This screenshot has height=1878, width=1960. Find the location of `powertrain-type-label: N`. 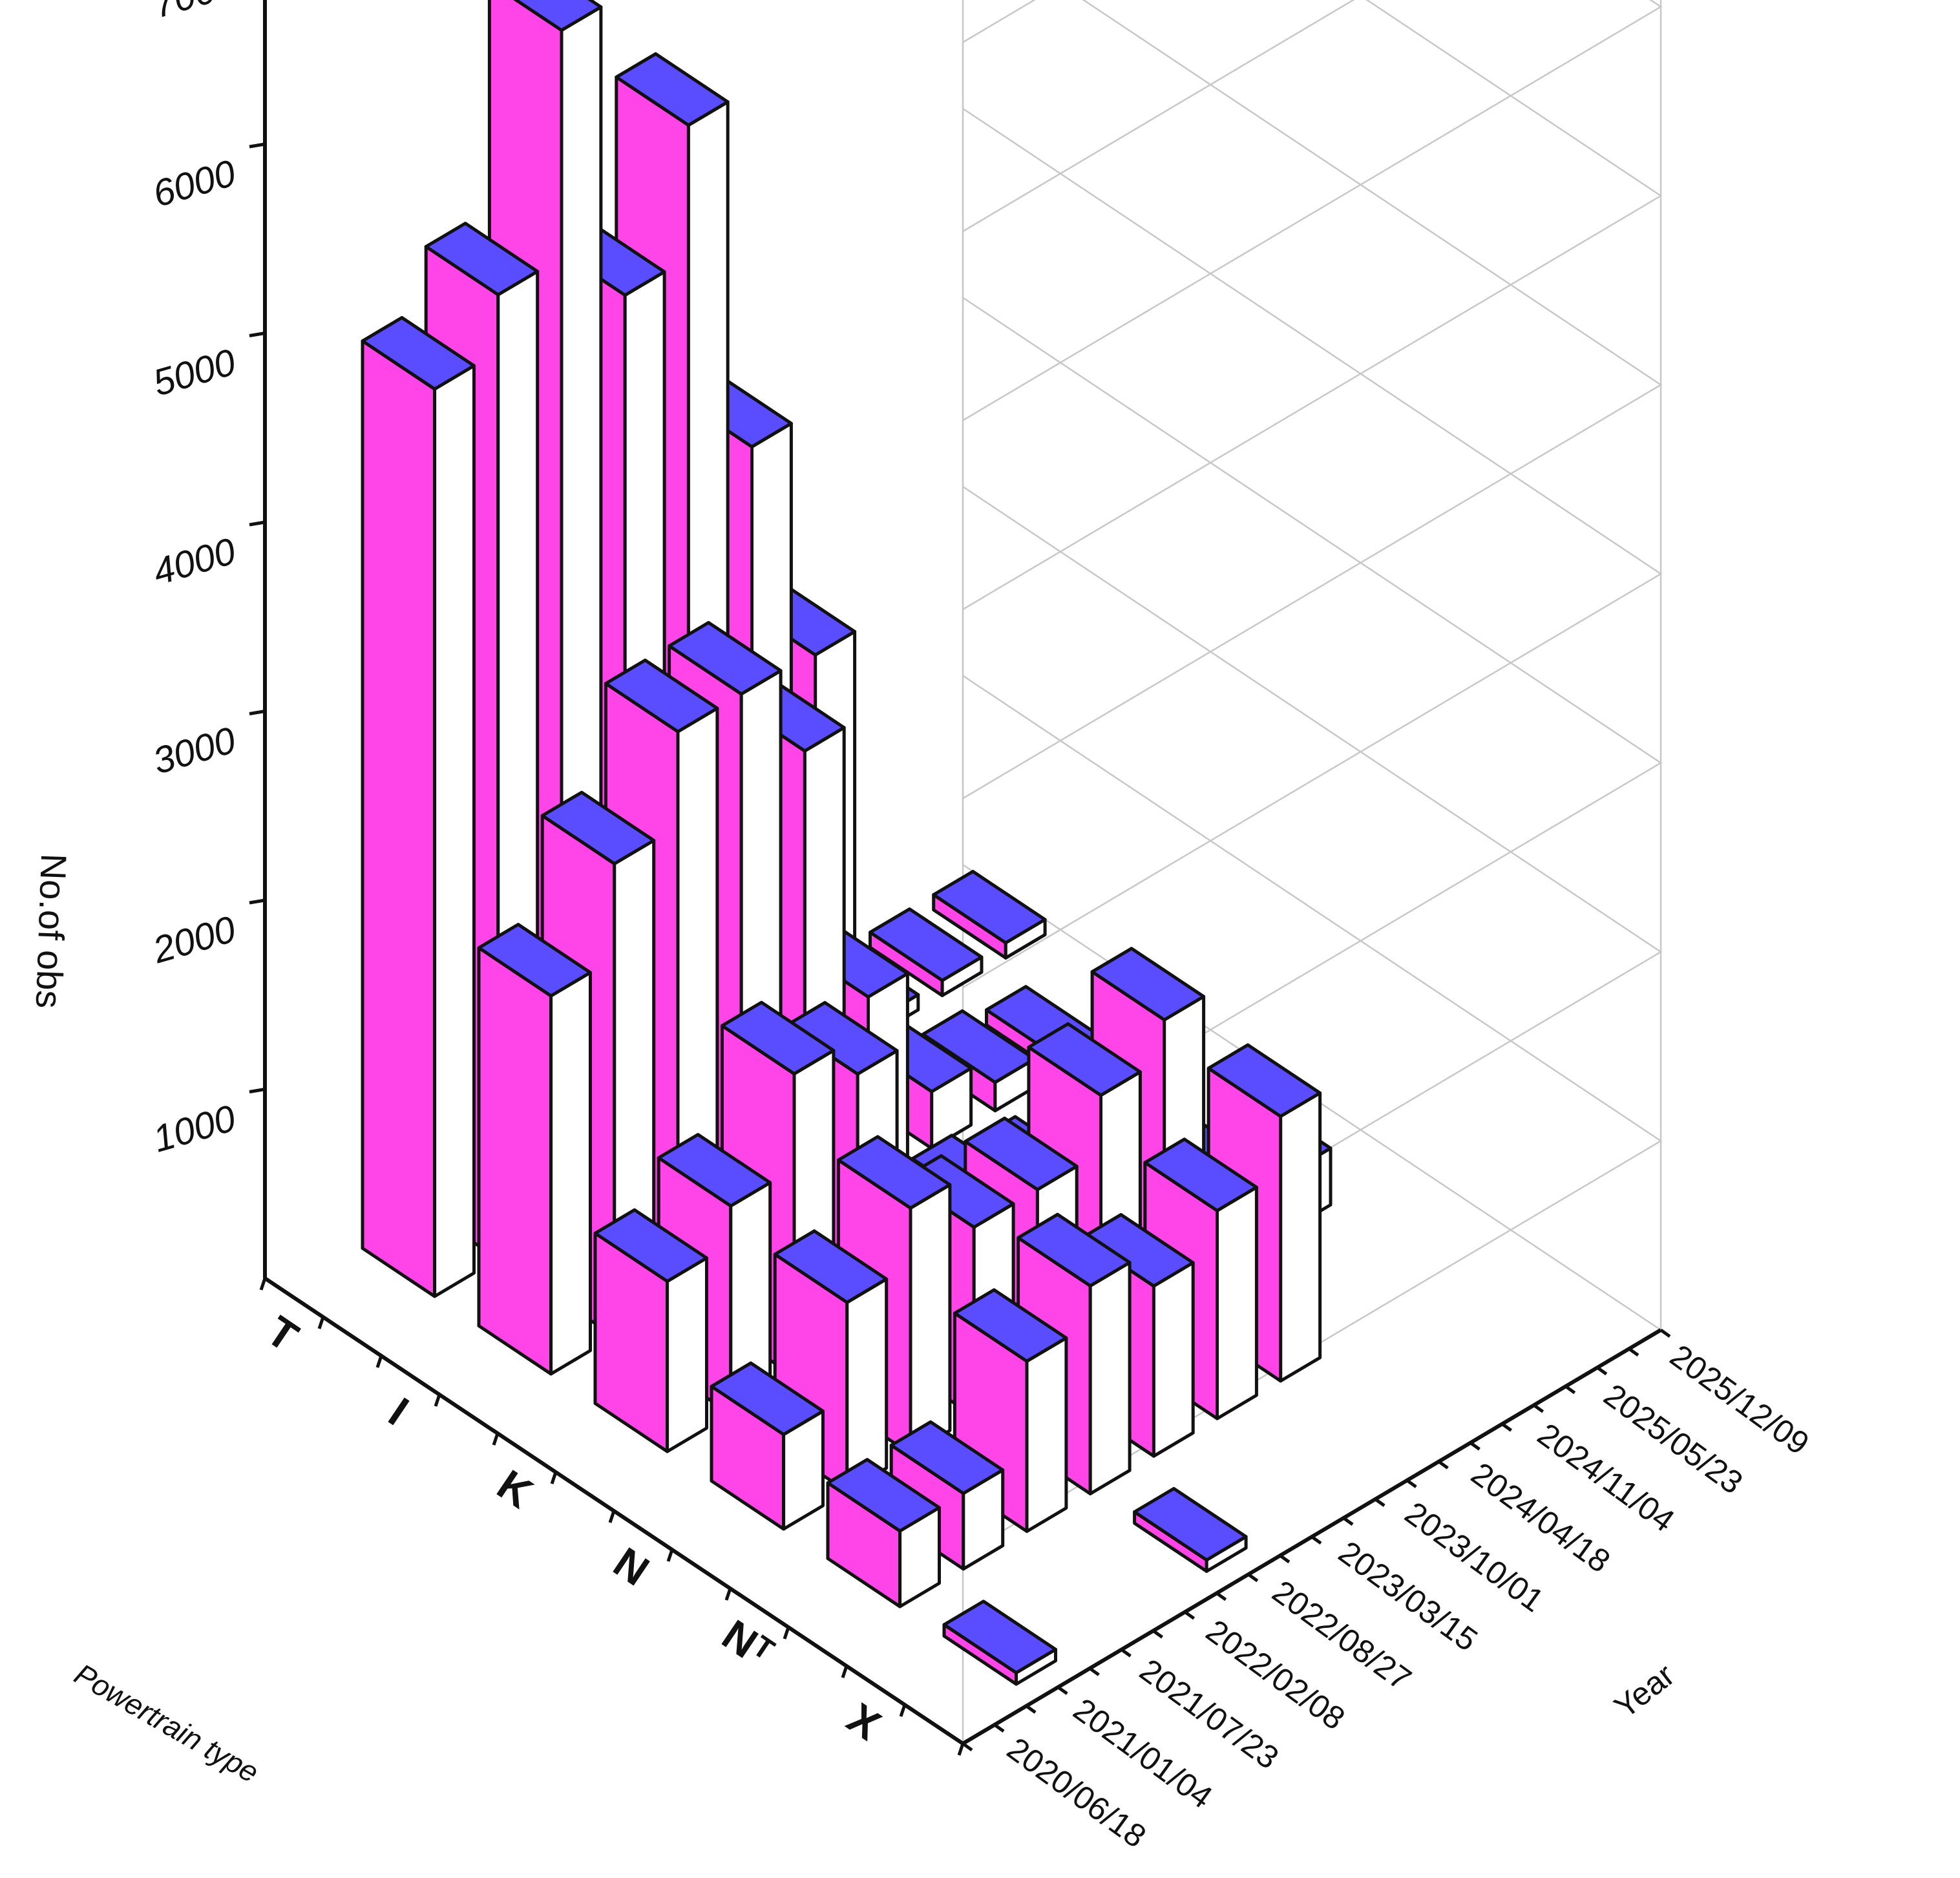

powertrain-type-label: N is located at coordinates (632, 1566).